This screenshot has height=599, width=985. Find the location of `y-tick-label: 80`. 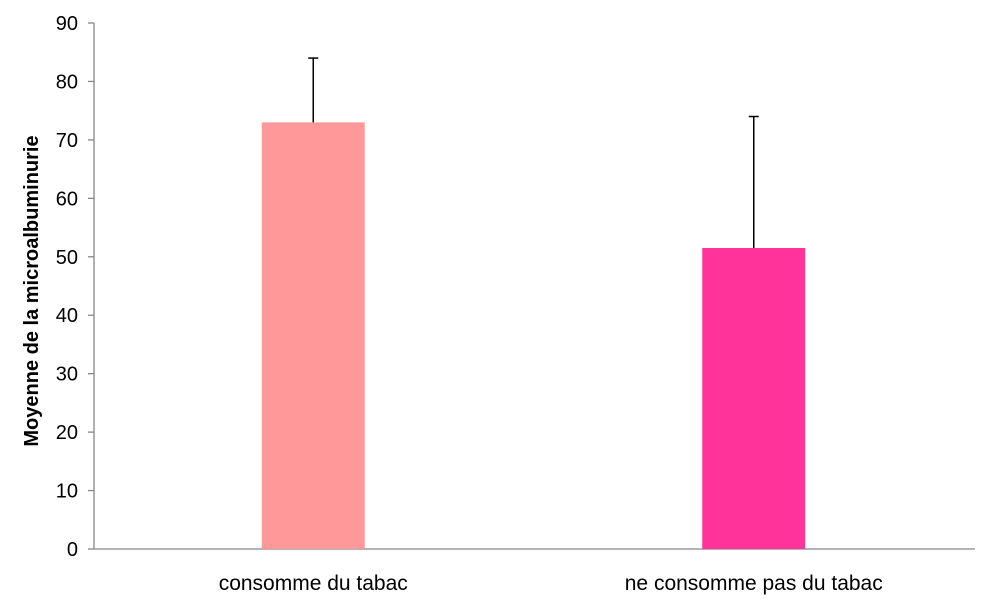

y-tick-label: 80 is located at coordinates (67, 82).